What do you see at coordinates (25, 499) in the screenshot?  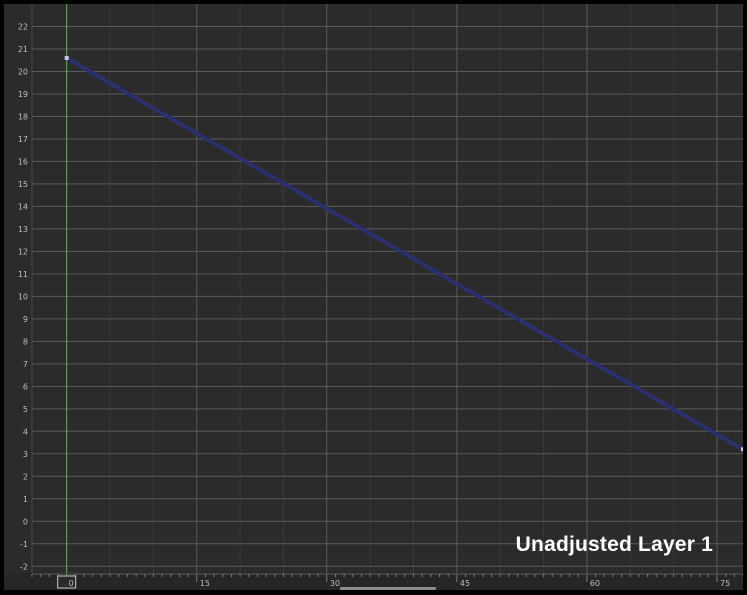 I see `y-tick-label: 1` at bounding box center [25, 499].